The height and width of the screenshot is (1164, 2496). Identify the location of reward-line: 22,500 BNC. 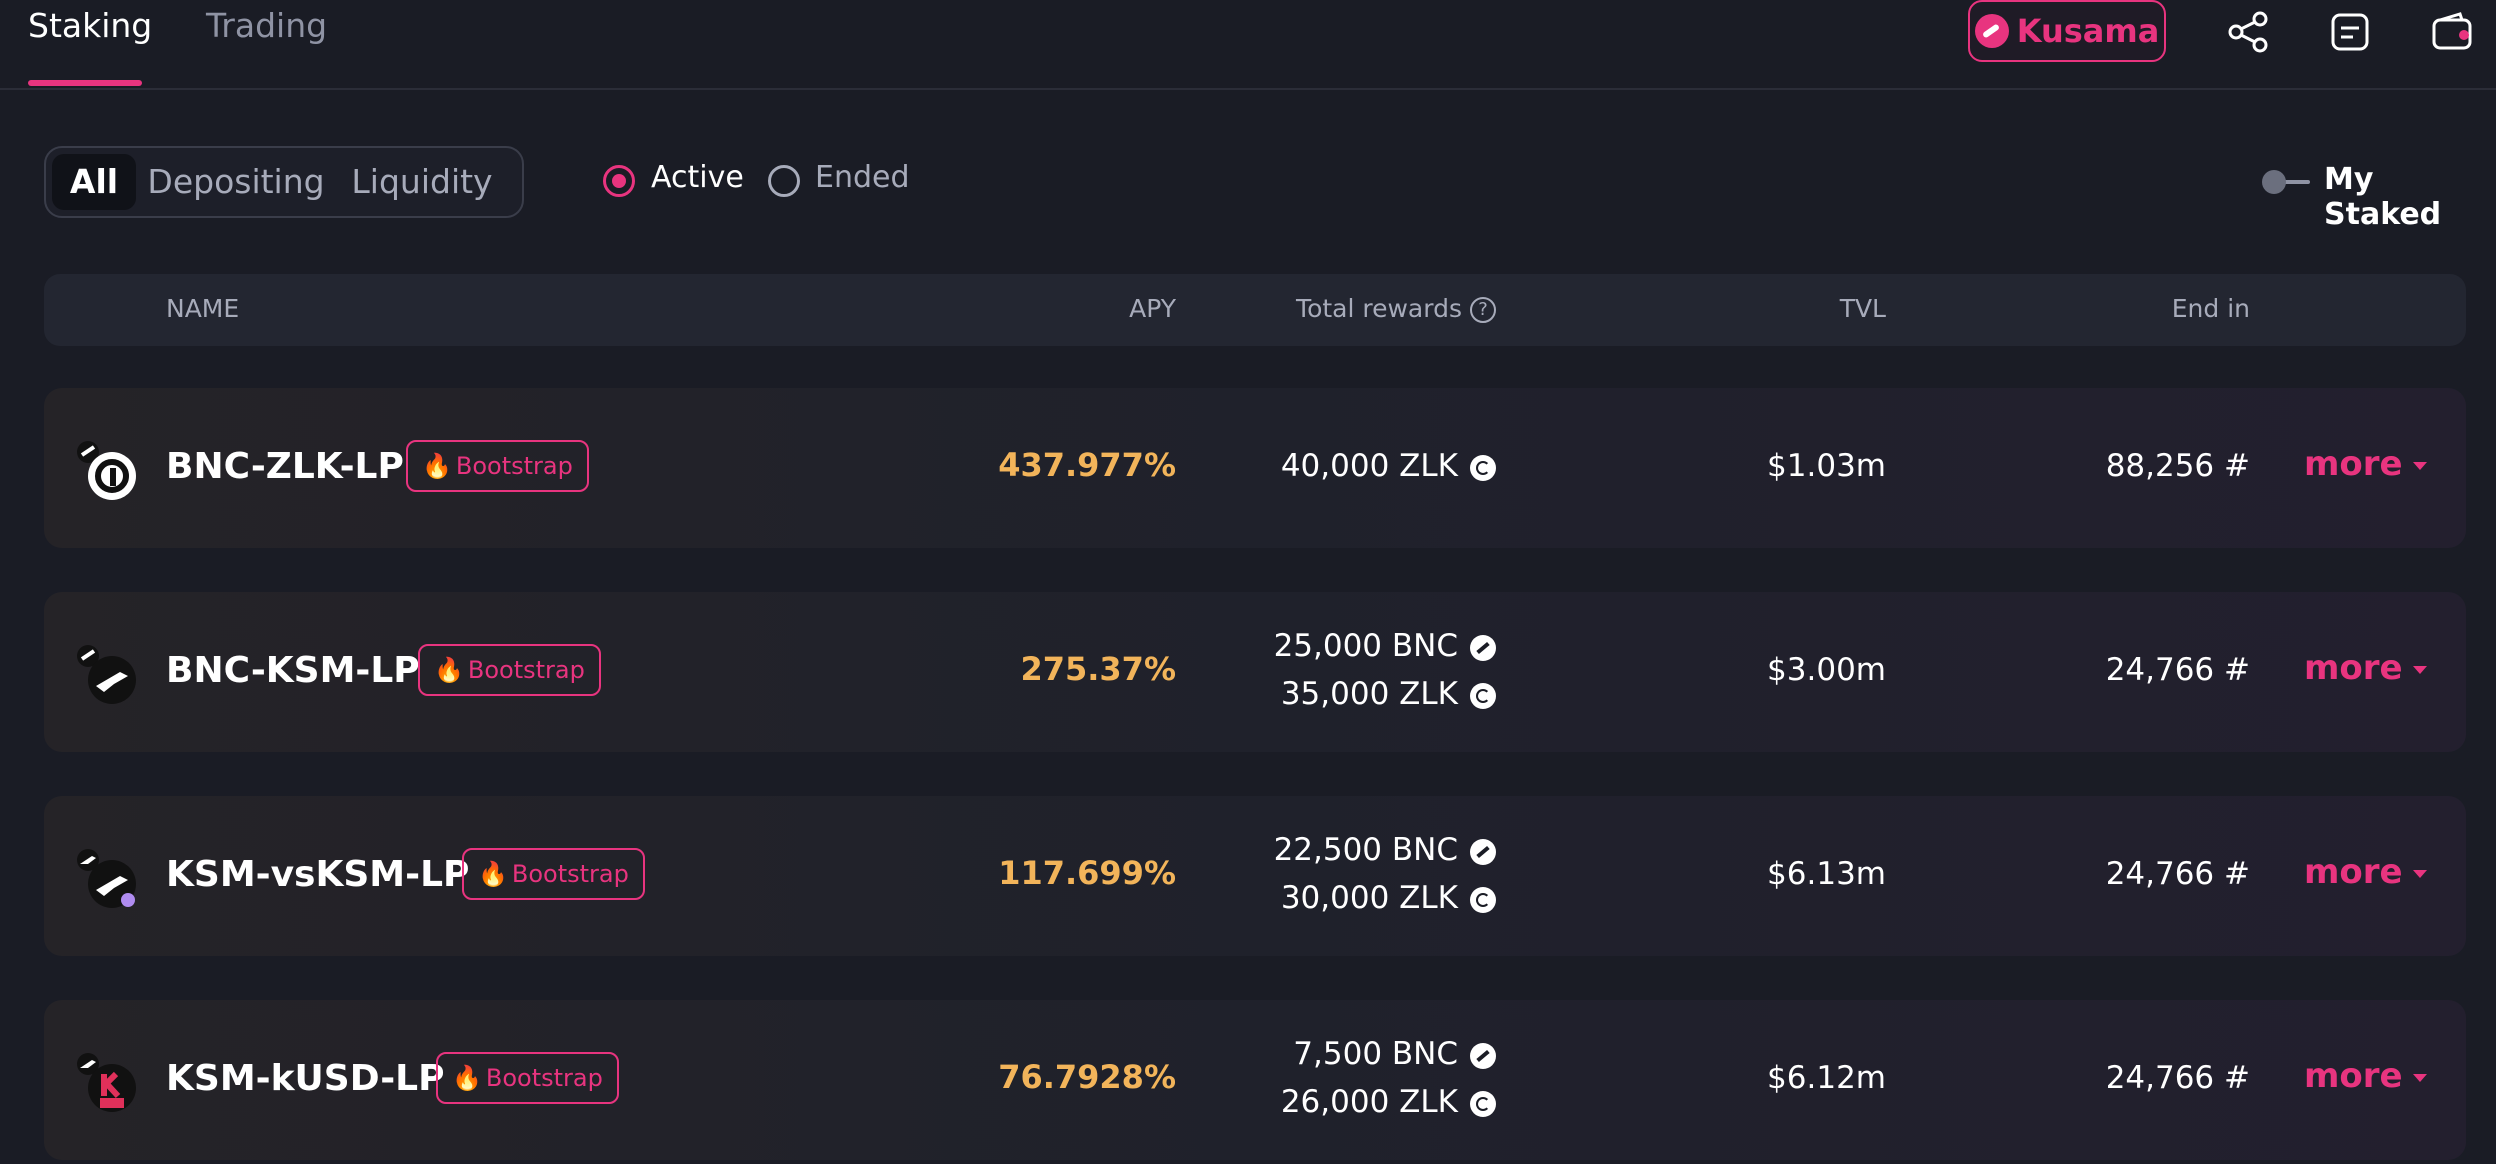
(1385, 850).